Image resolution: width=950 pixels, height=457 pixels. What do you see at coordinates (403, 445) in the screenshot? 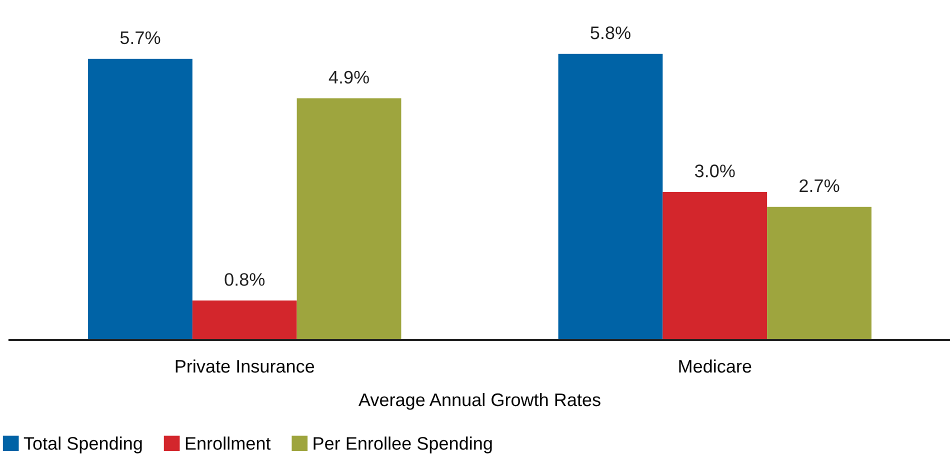
I see `legend-label: Per Enrollee Spending` at bounding box center [403, 445].